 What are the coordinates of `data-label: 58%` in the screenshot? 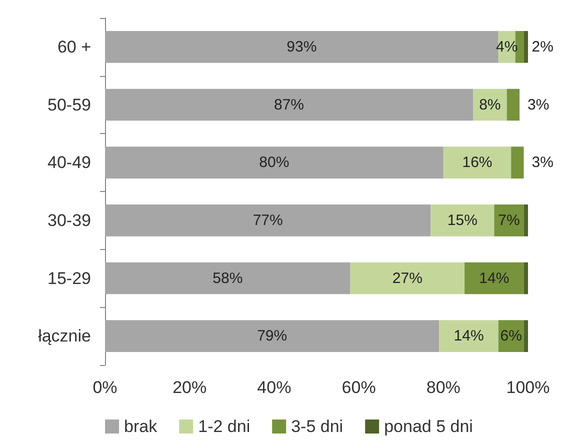 It's located at (227, 278).